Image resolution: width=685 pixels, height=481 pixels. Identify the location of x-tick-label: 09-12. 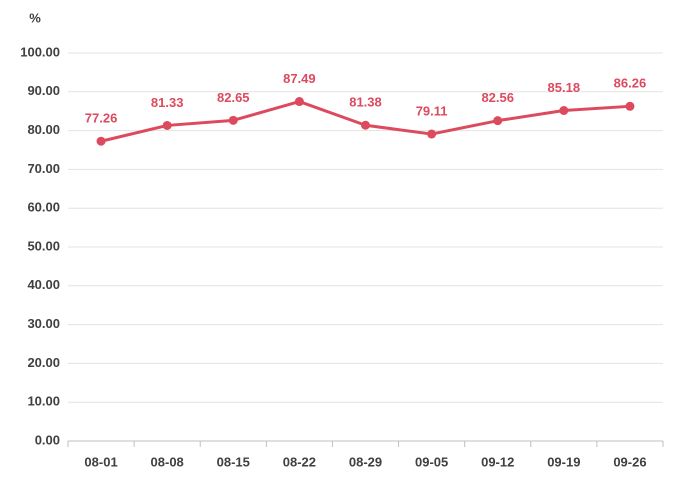
(497, 461).